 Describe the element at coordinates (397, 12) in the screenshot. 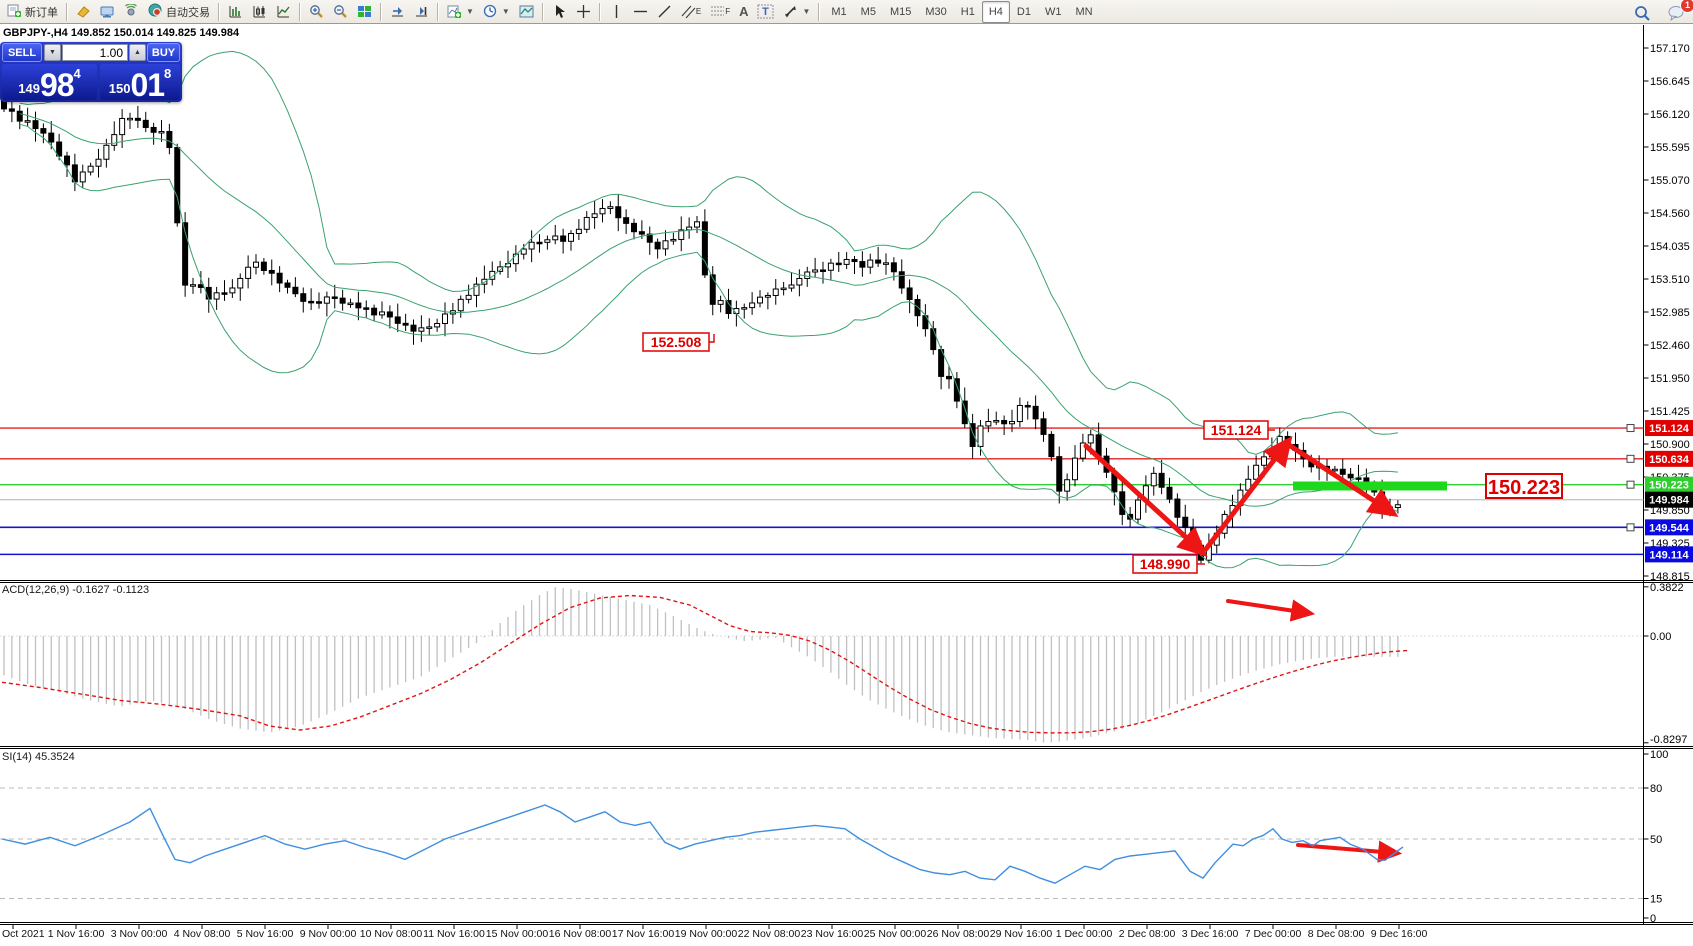

I see `auto-scroll-button` at that location.